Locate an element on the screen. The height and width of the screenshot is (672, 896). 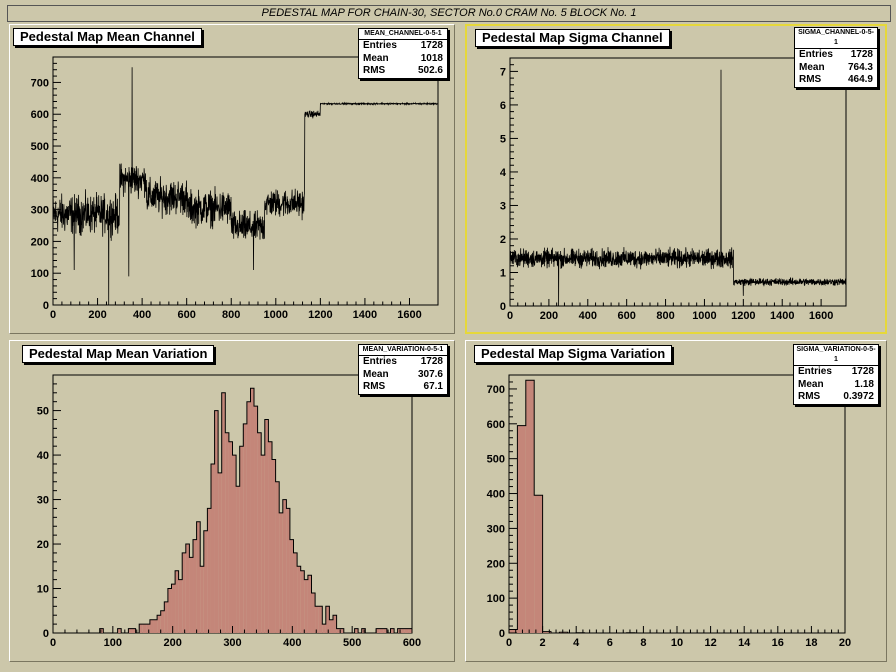
x-tick-label: 1400 is located at coordinates (782, 316).